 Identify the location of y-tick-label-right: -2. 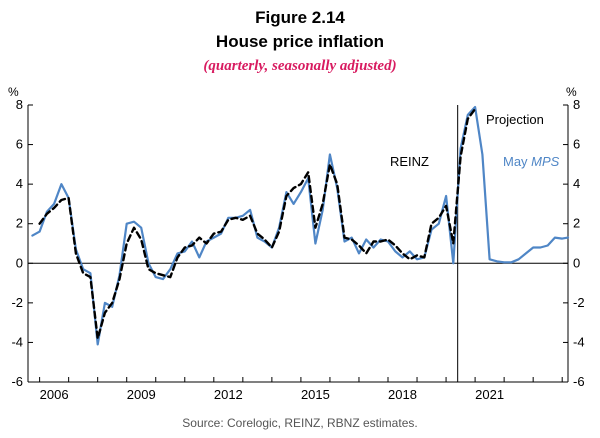
(579, 302).